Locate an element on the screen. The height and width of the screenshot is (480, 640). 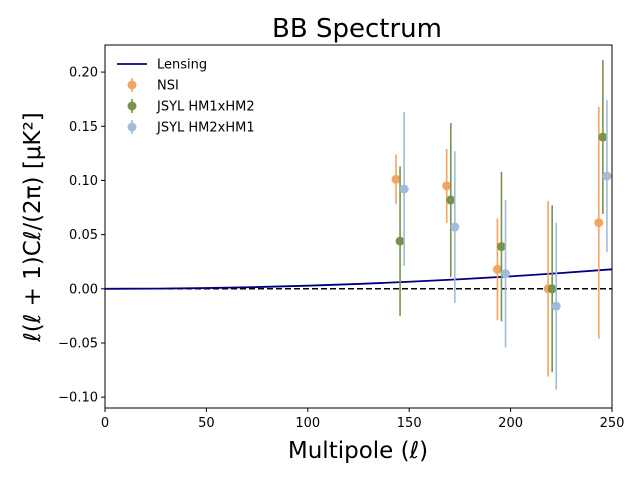
legend-series-3-label: JSYL HM2xHM1 is located at coordinates (205, 128).